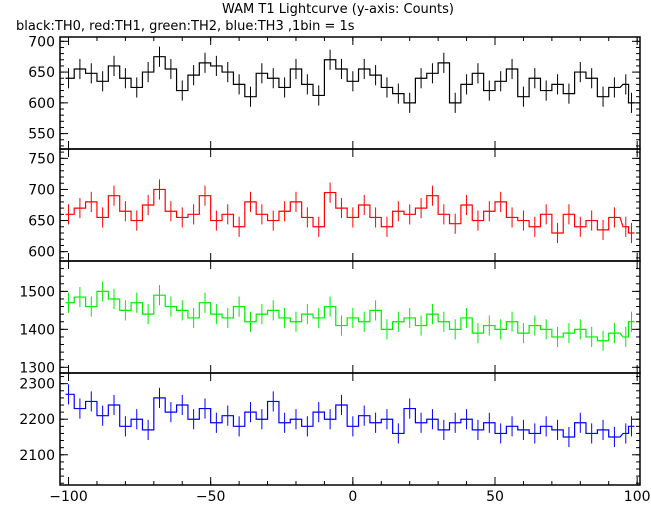 The height and width of the screenshot is (505, 651). What do you see at coordinates (350, 80) in the screenshot?
I see `series-line-th0` at bounding box center [350, 80].